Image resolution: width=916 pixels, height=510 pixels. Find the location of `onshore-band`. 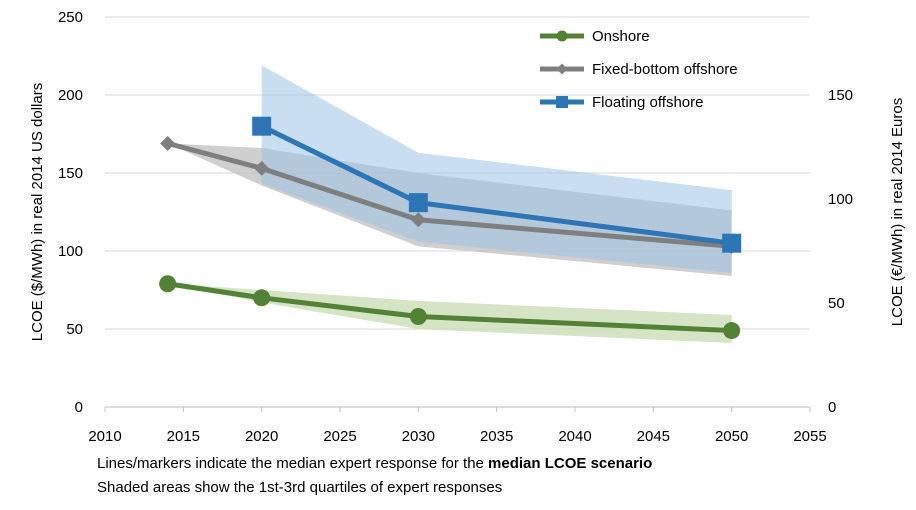

onshore-band is located at coordinates (449, 313).